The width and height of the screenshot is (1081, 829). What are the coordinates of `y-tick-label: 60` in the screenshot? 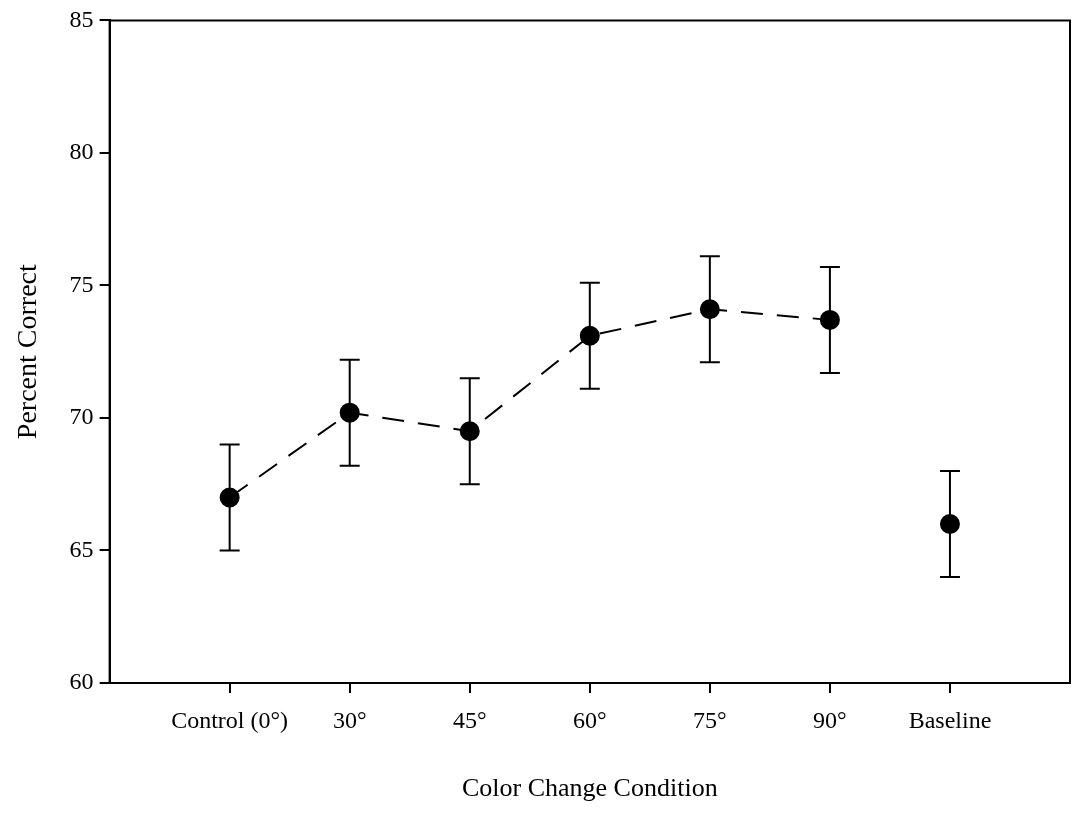 It's located at (81, 681).